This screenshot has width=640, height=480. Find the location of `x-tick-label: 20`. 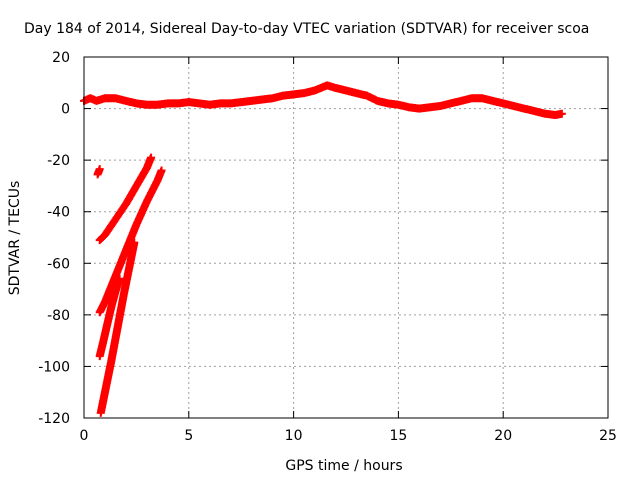

x-tick-label: 20 is located at coordinates (503, 436).